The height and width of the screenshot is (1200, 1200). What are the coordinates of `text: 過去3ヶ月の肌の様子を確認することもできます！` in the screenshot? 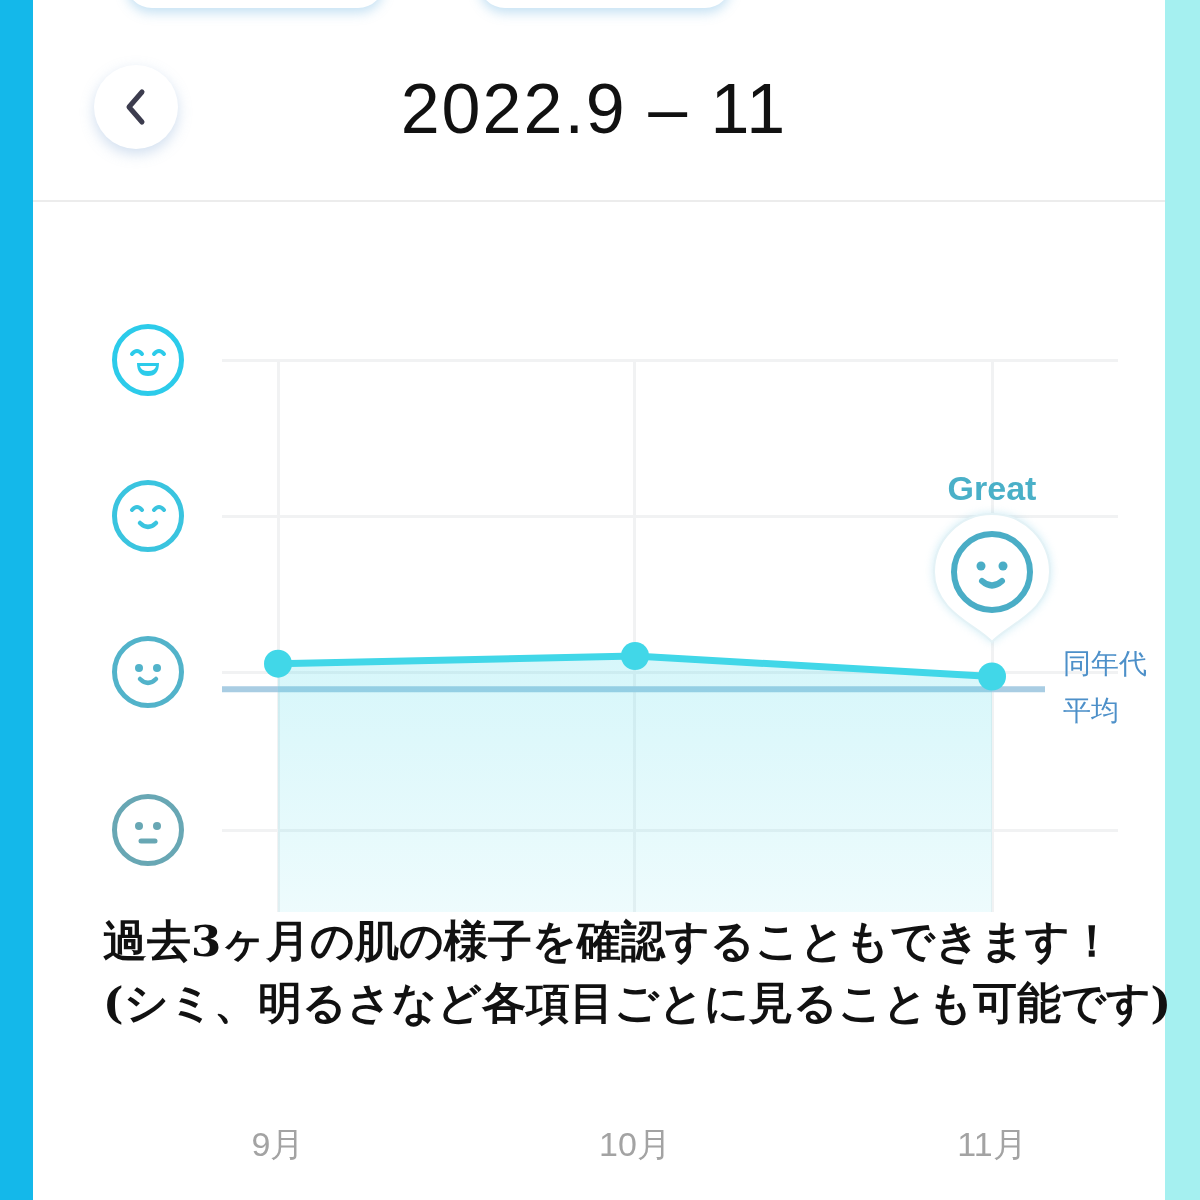 It's located at (609, 941).